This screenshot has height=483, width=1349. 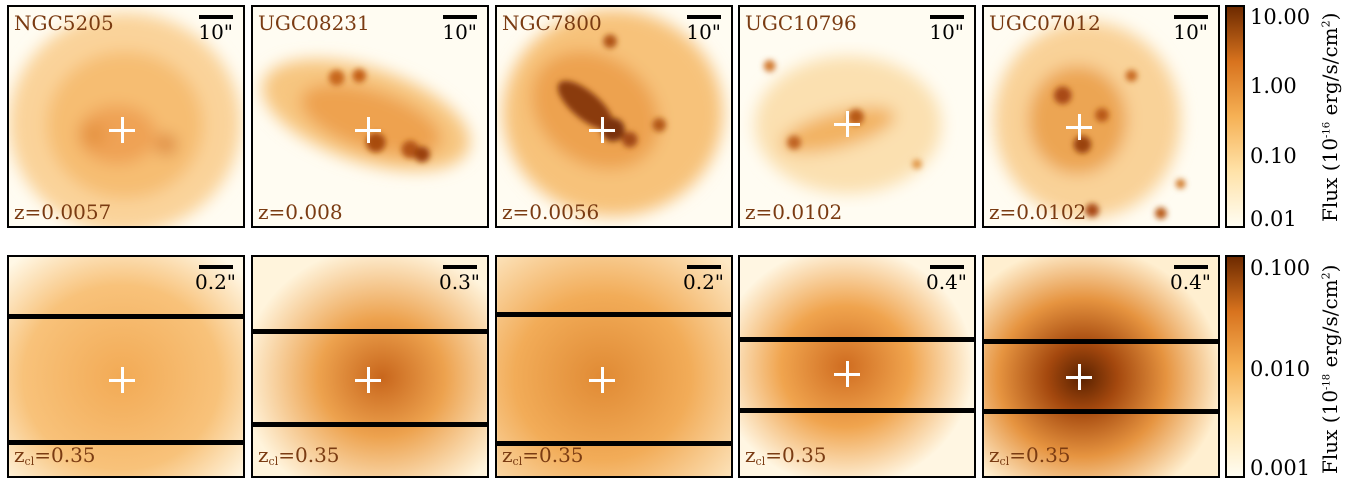 What do you see at coordinates (1280, 468) in the screenshot?
I see `colorbar-tick: 0.001` at bounding box center [1280, 468].